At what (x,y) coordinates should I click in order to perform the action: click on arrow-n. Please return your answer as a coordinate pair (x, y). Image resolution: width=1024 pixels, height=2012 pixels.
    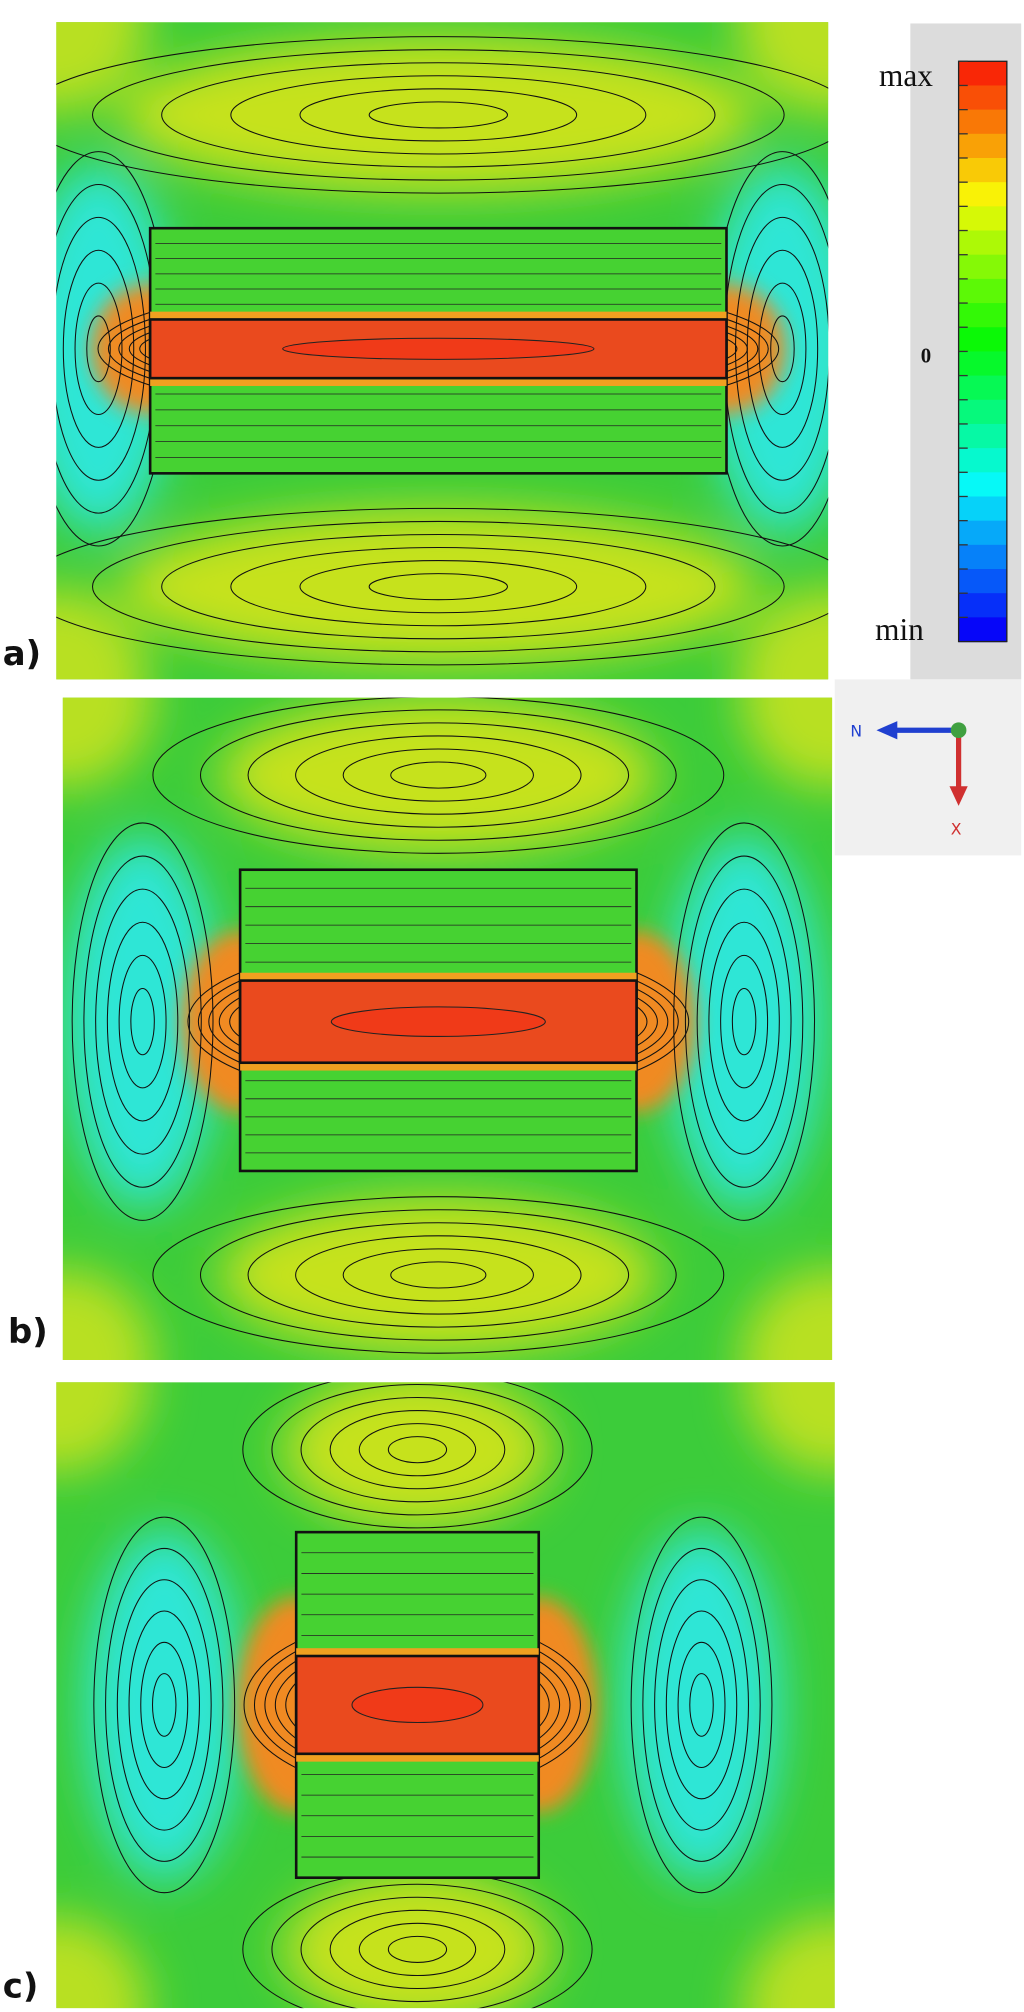
    Looking at the image, I should click on (887, 730).